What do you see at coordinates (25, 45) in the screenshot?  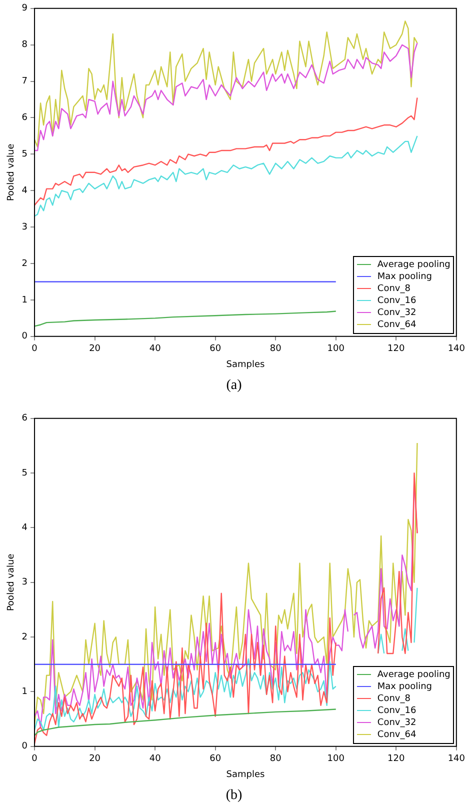 I see `y-tick-label: 8` at bounding box center [25, 45].